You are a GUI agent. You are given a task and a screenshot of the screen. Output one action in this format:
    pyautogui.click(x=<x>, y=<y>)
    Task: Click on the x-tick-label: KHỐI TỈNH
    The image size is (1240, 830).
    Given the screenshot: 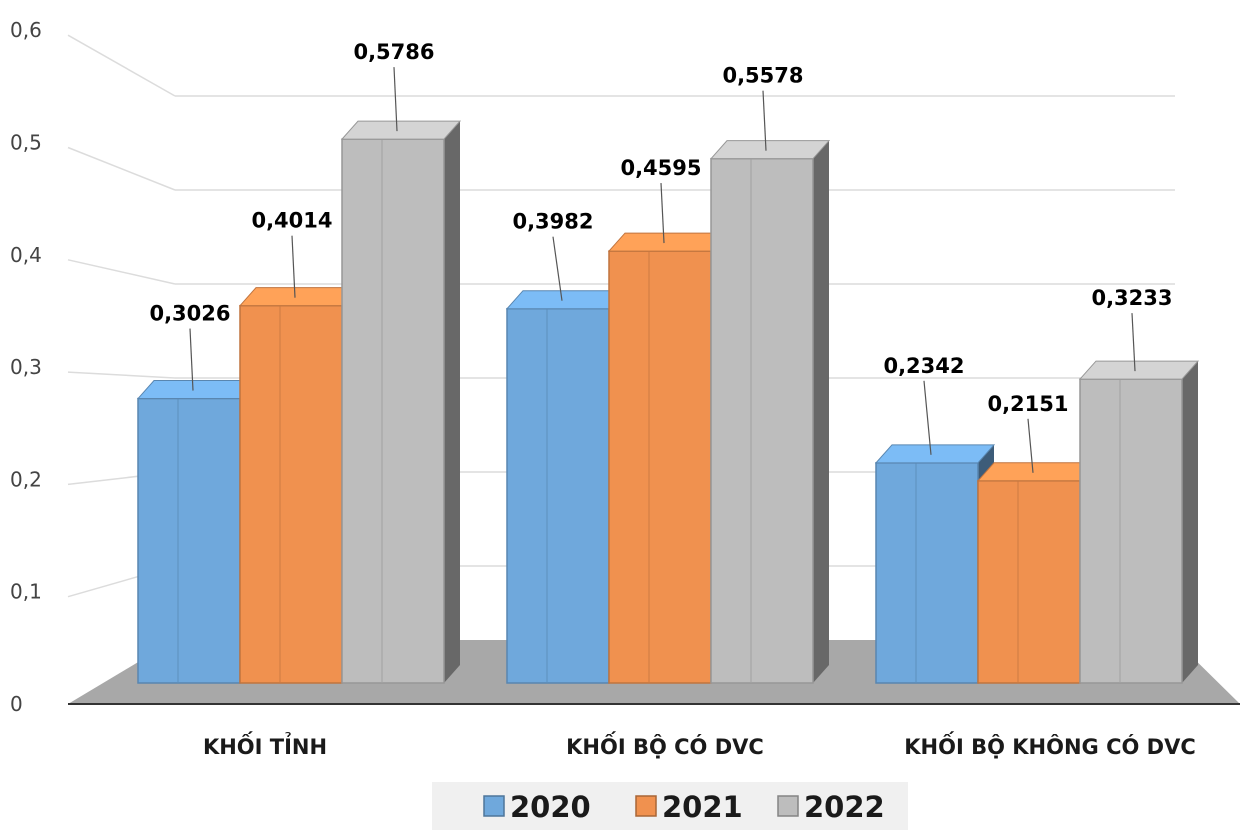 What is the action you would take?
    pyautogui.click(x=265, y=745)
    